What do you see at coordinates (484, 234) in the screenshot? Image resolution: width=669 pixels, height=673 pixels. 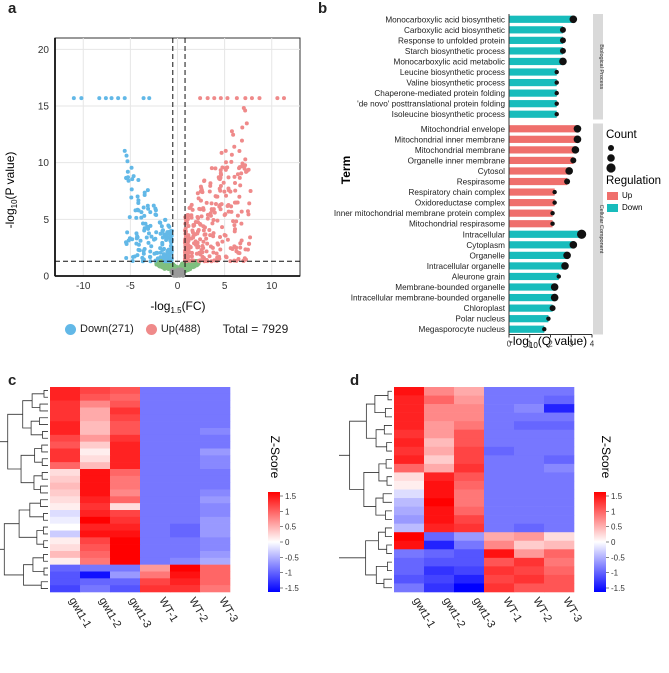 I see `term-label: Intracellular` at bounding box center [484, 234].